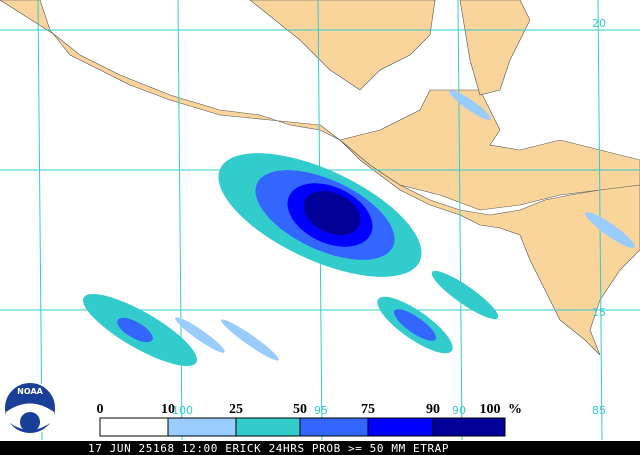  I want to click on legend-label: 0, so click(100, 409).